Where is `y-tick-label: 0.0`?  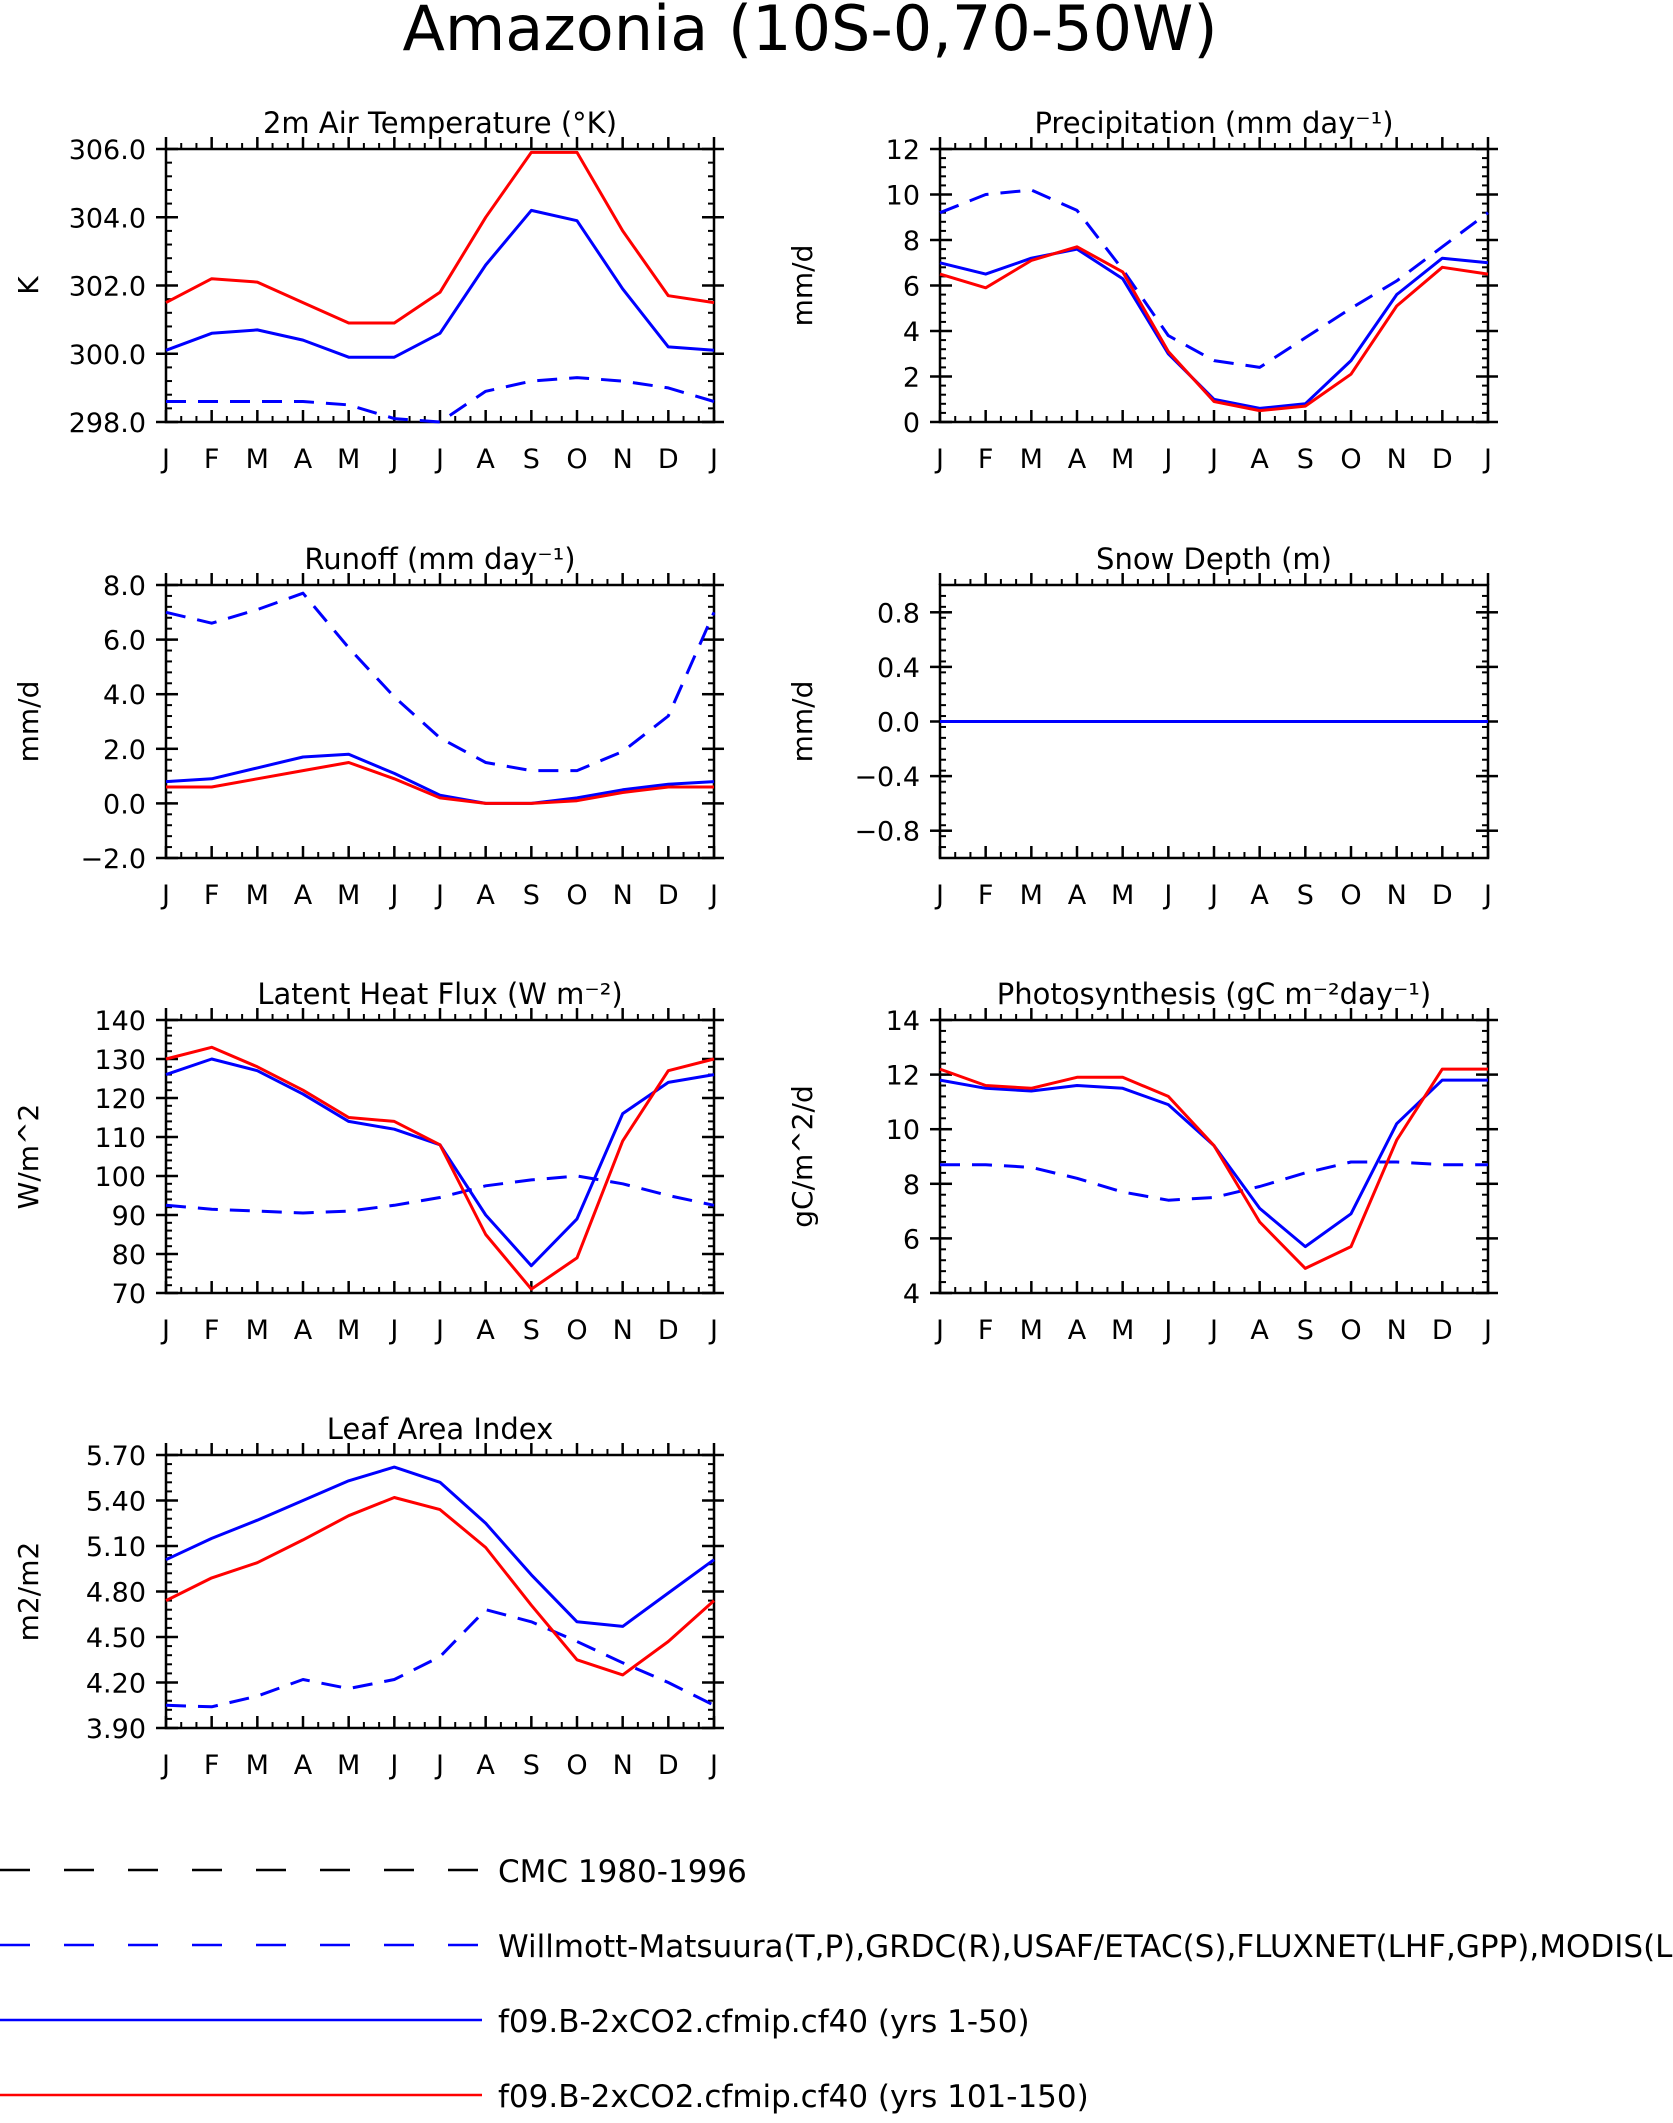
y-tick-label: 0.0 is located at coordinates (124, 804).